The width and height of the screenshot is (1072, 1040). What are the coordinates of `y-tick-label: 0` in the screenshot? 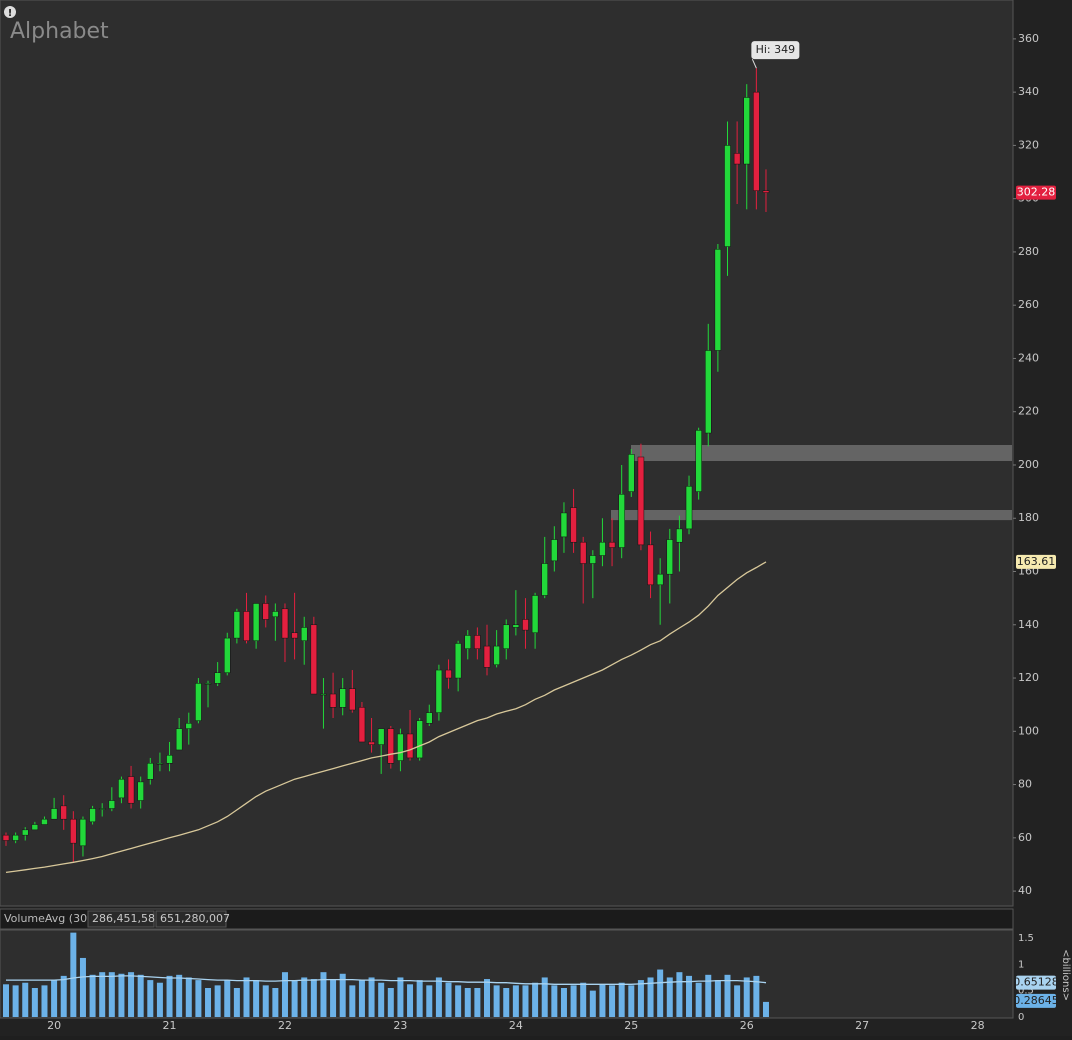 It's located at (1021, 1017).